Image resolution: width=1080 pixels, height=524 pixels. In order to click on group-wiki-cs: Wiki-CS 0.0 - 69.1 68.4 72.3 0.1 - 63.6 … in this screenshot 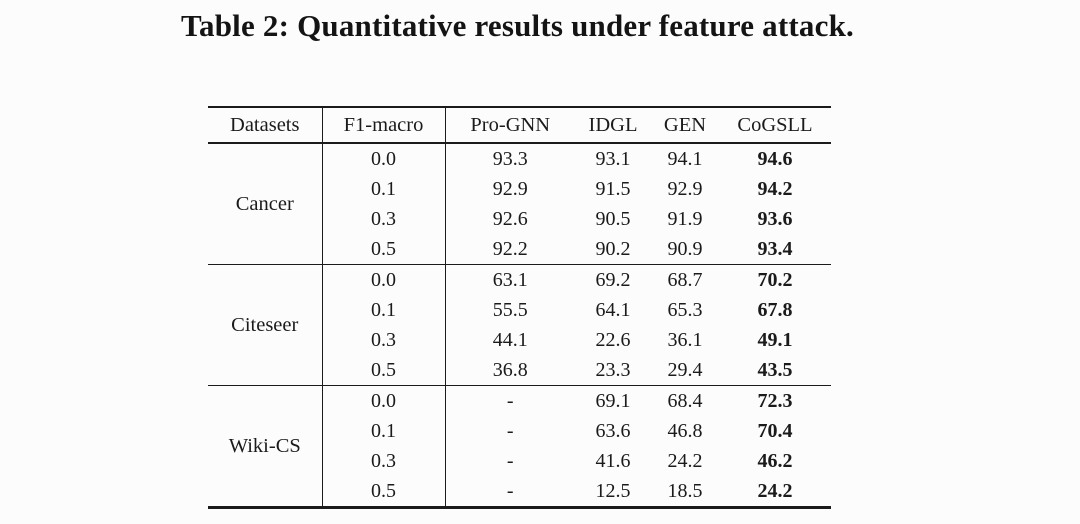, I will do `click(519, 446)`.